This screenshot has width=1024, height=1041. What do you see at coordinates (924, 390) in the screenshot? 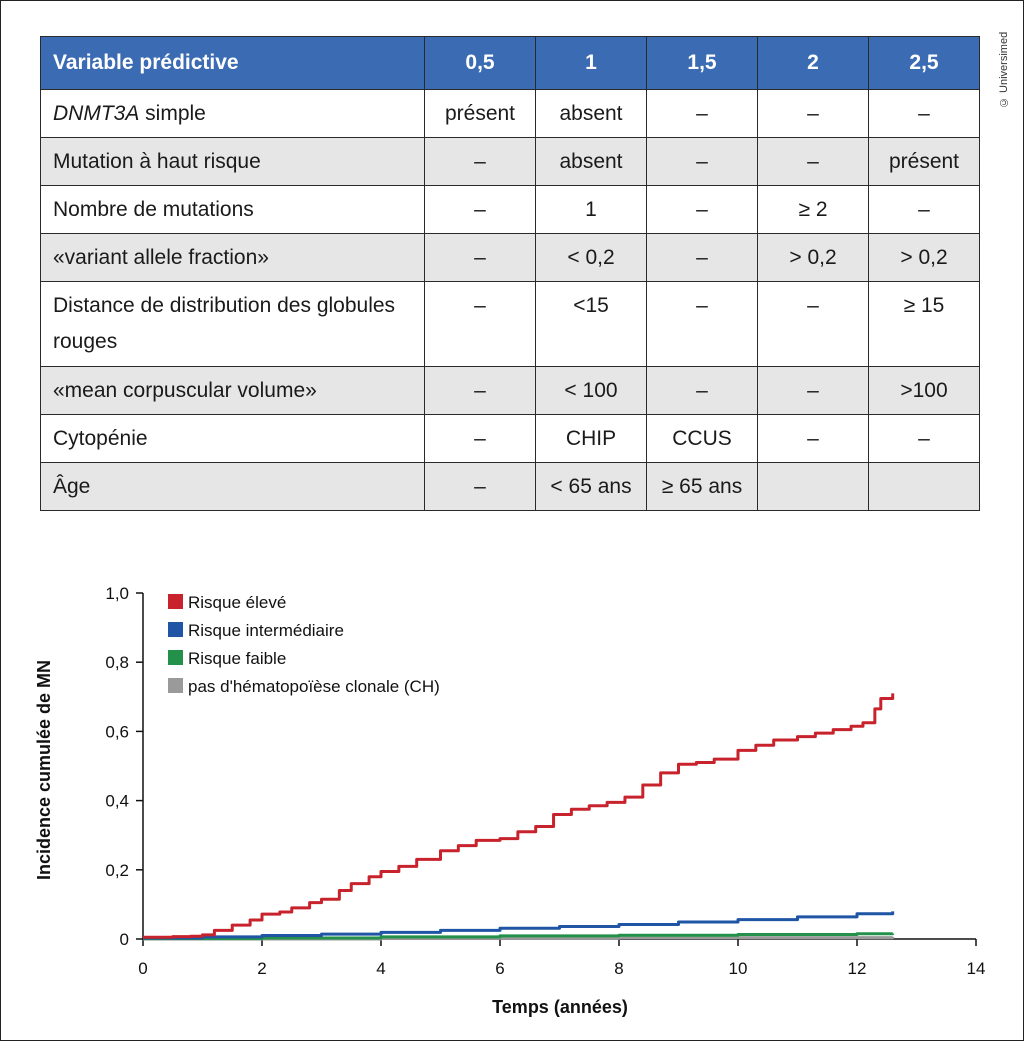
I see `table-cell: >100` at bounding box center [924, 390].